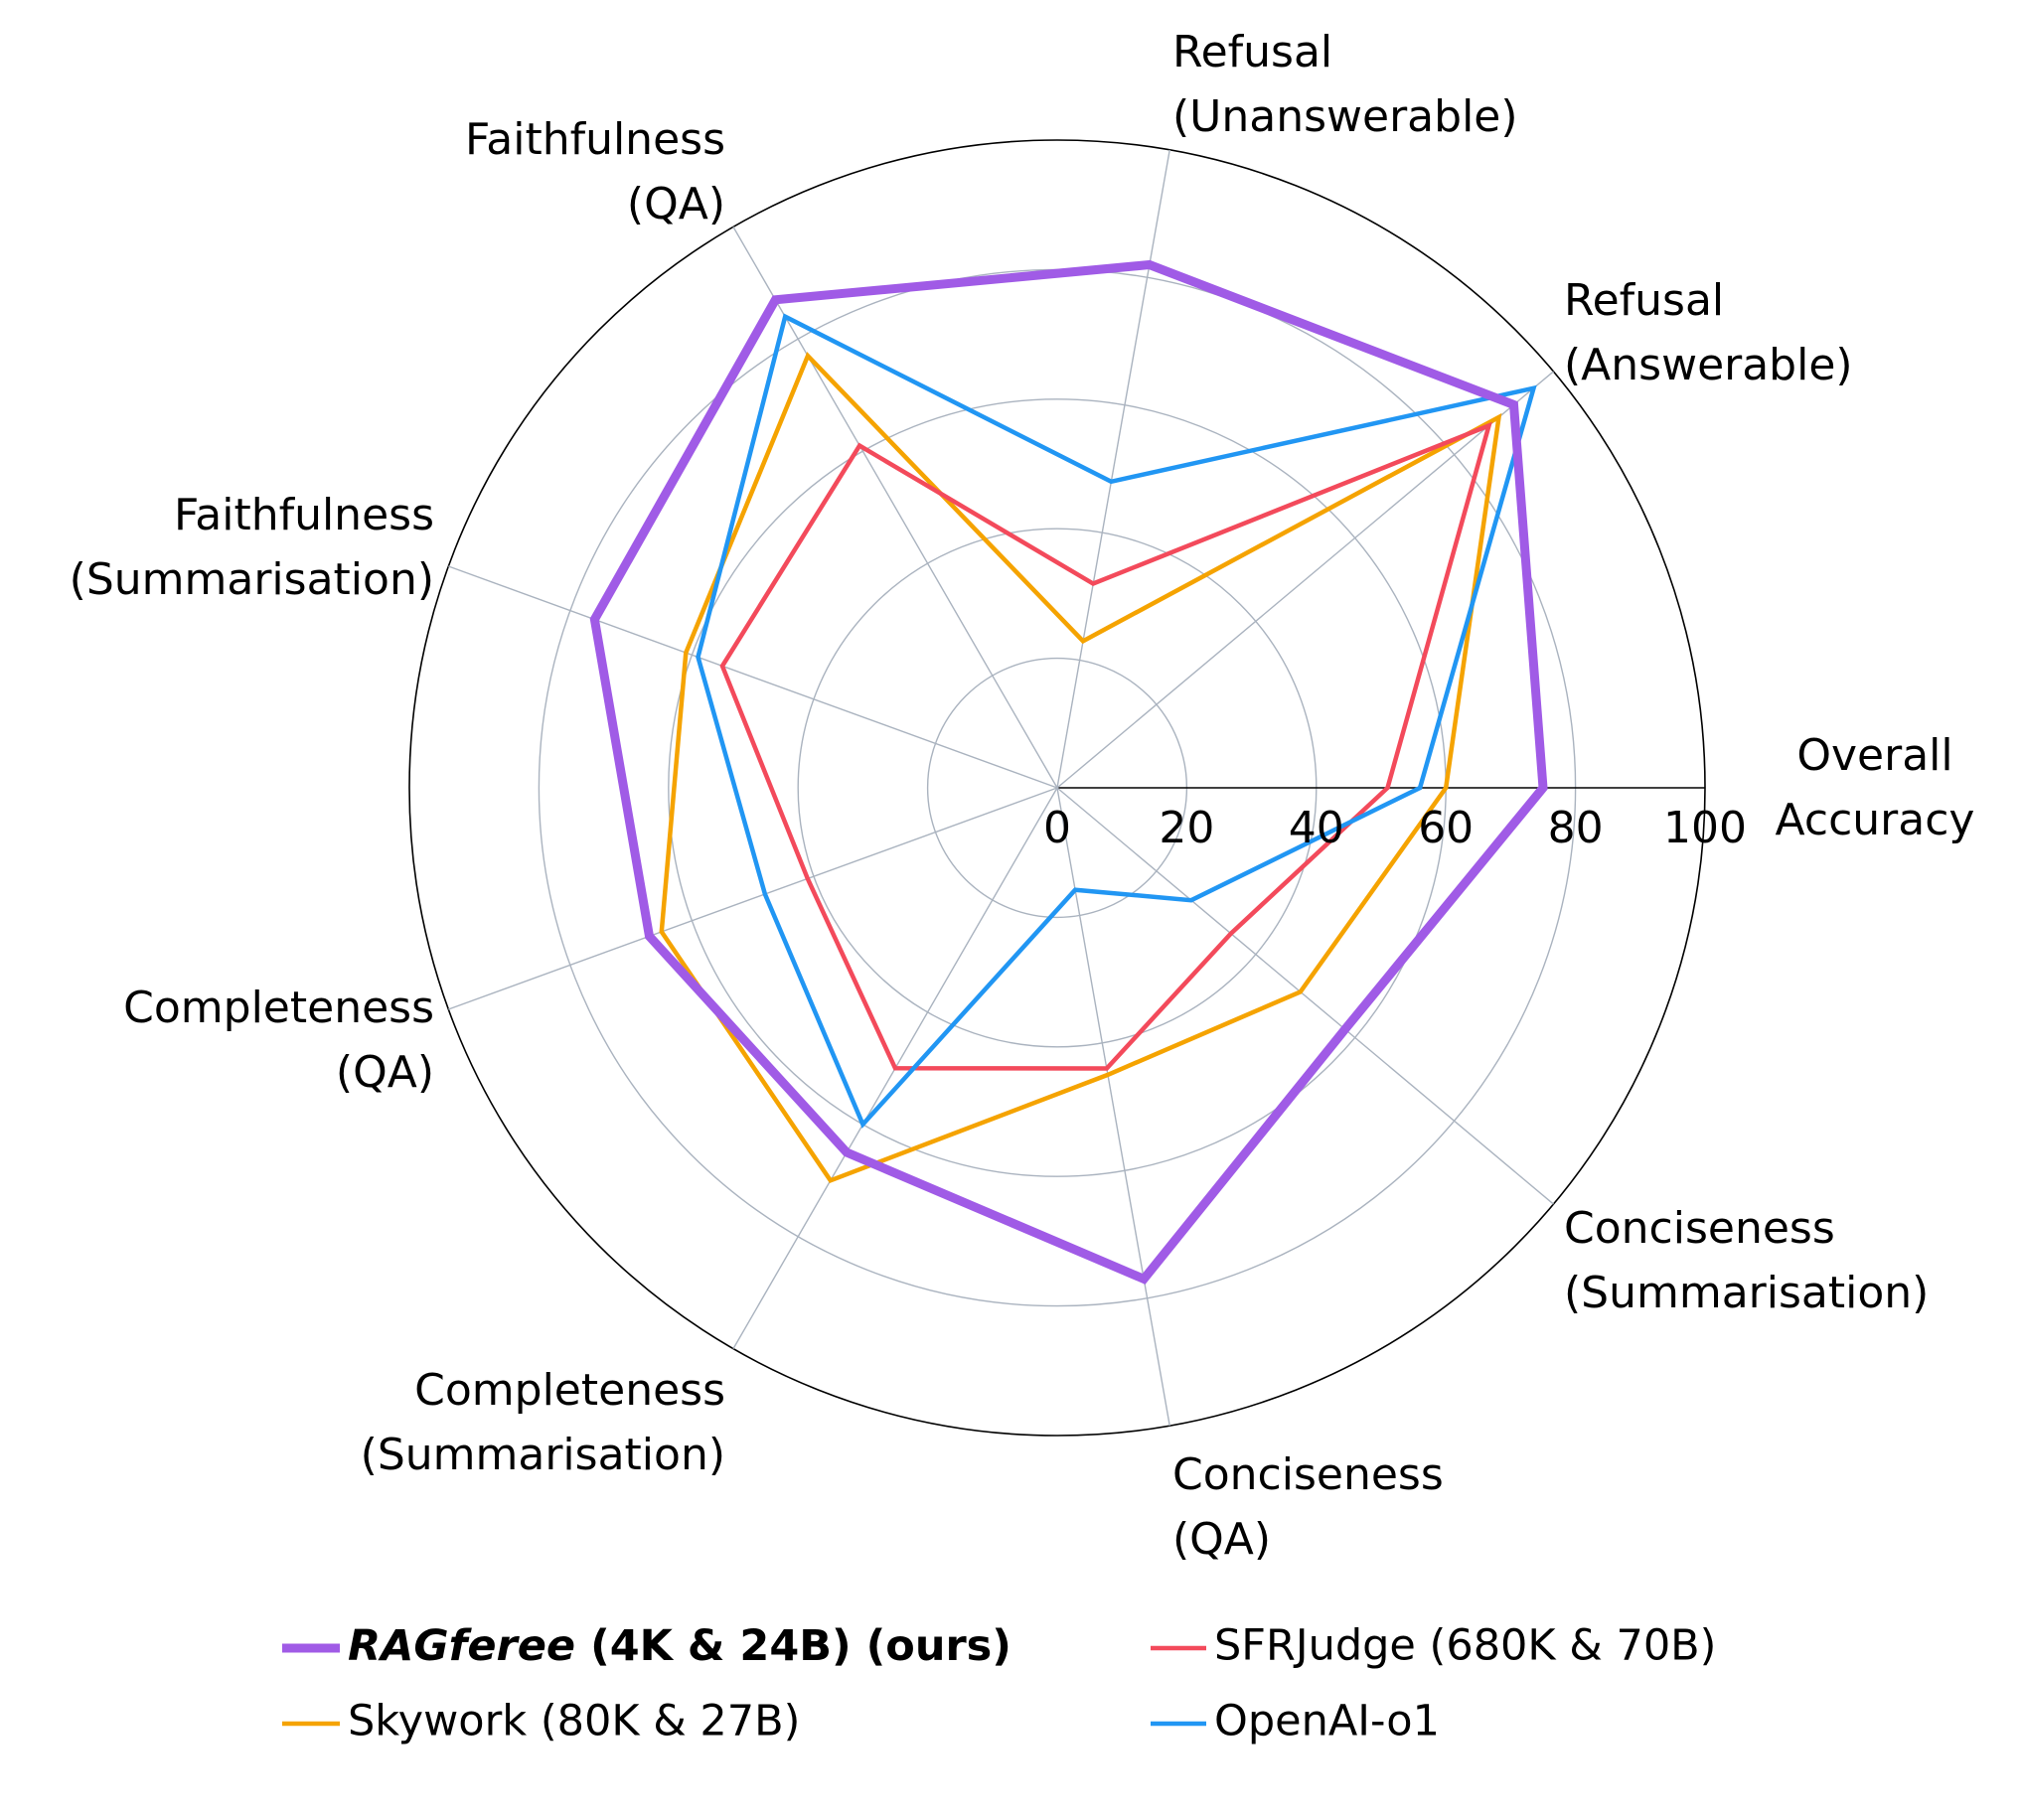 The image size is (2021, 1820). Describe the element at coordinates (462, 1646) in the screenshot. I see `legend-label-ragferee-em: RAGferee` at that location.